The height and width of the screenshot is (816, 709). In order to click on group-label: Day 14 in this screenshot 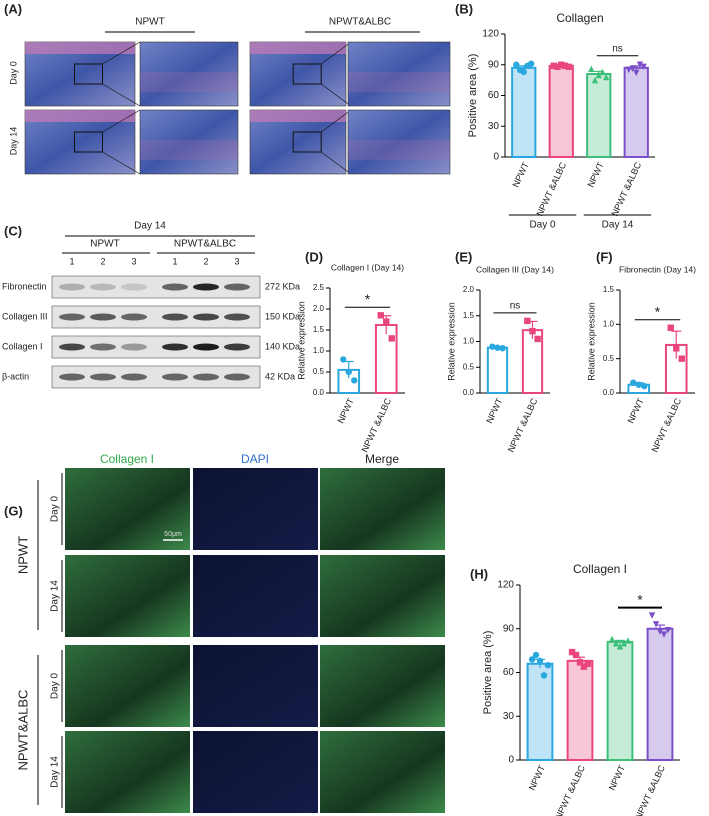, I will do `click(618, 225)`.